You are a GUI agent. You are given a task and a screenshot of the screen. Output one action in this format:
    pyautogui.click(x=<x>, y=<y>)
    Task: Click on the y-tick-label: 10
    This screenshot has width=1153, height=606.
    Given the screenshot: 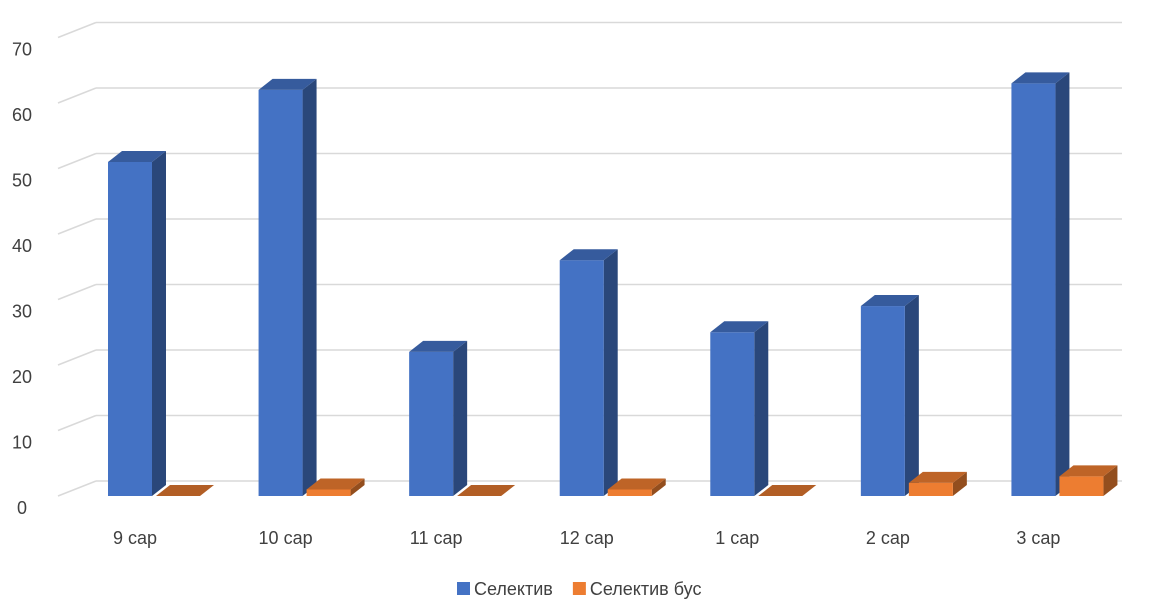 What is the action you would take?
    pyautogui.click(x=22, y=443)
    